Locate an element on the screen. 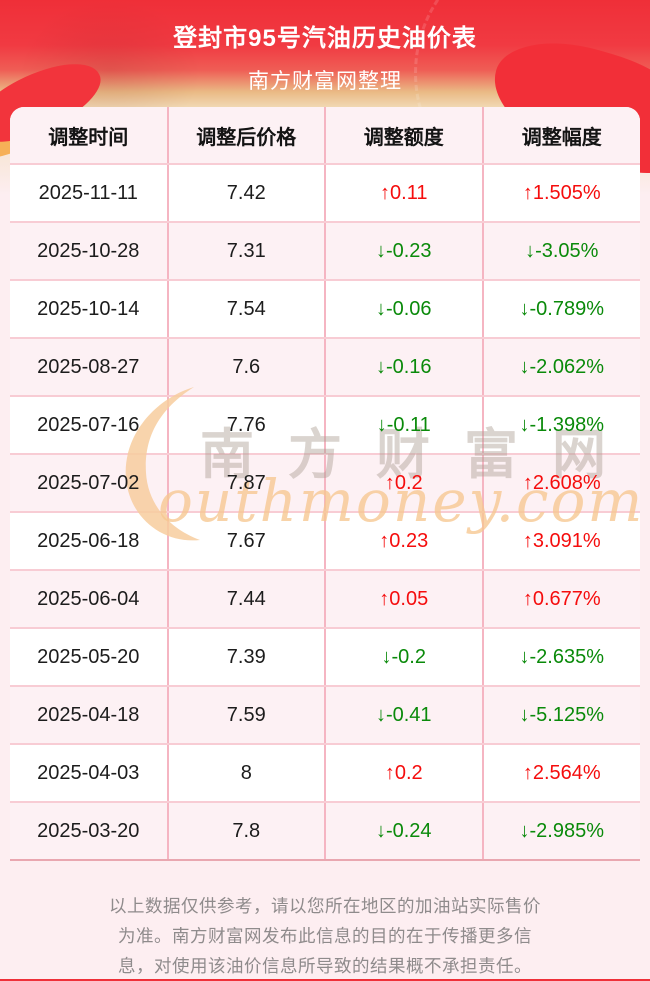  change-cell: ↑0.2 is located at coordinates (404, 773).